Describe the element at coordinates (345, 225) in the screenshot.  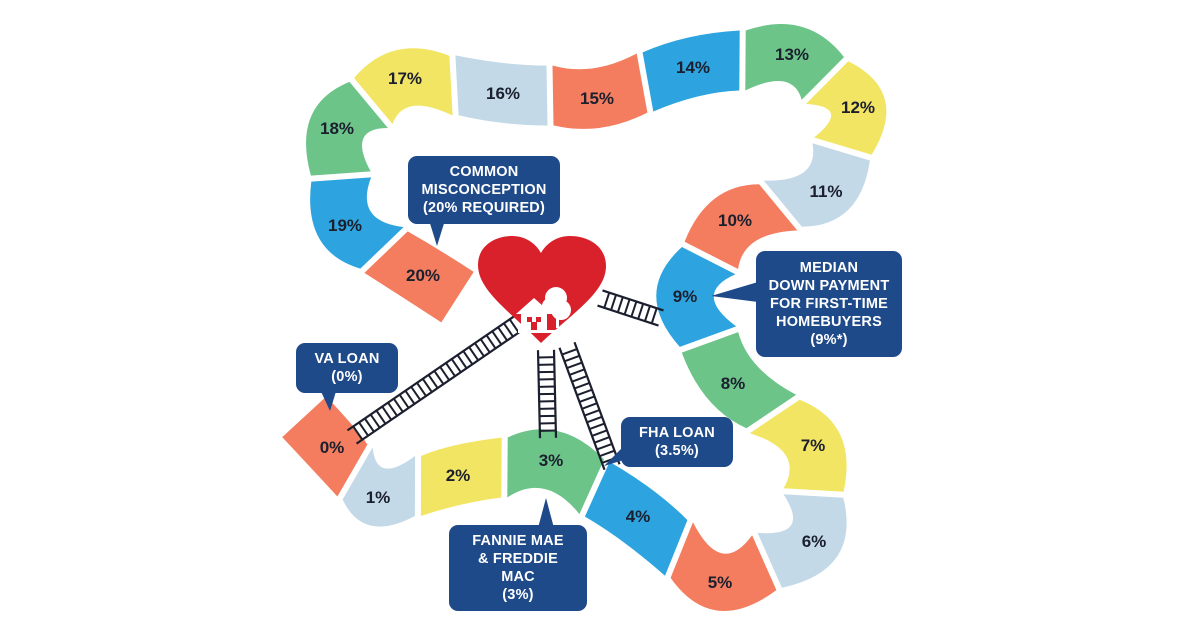
I see `tile-label: 19%` at that location.